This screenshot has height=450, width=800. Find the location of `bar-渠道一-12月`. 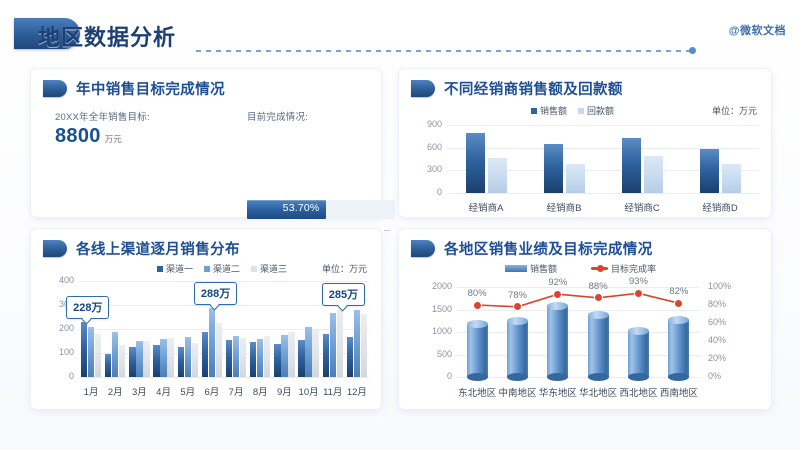

bar-渠道一-12月 is located at coordinates (350, 356).